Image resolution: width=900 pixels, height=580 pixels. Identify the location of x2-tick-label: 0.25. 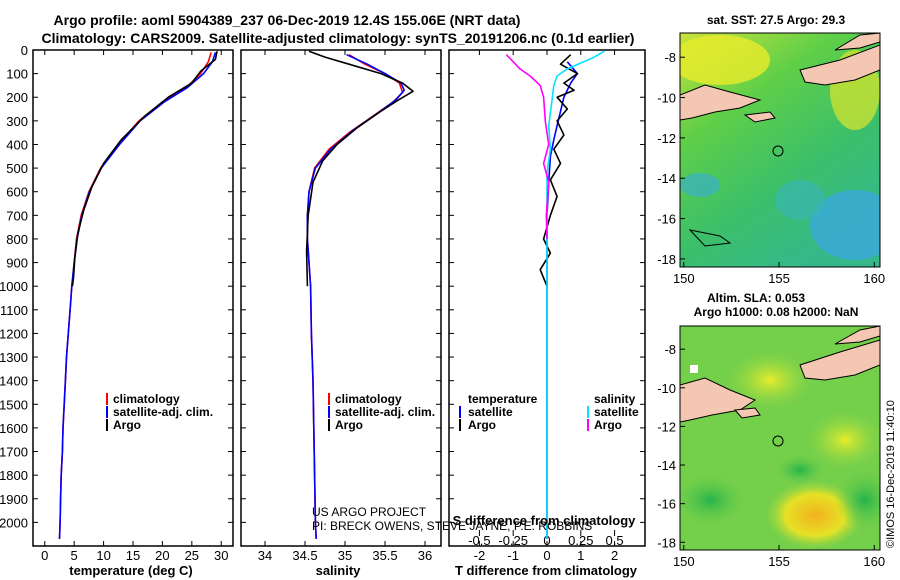
(580, 540).